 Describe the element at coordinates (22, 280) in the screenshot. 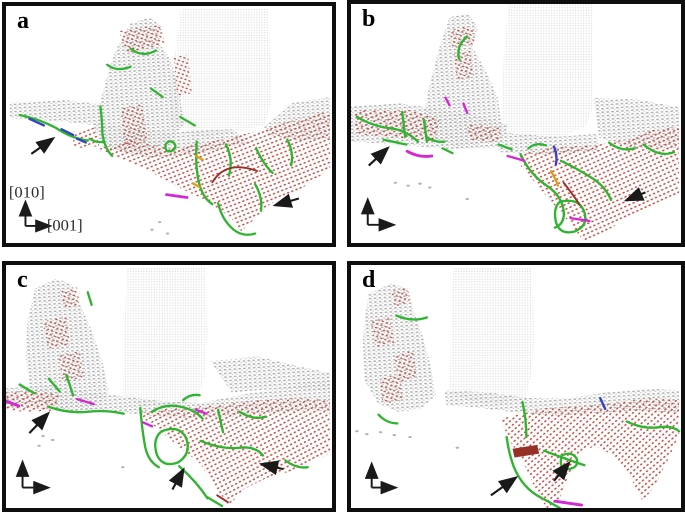

I see `panel-label-c: c` at that location.